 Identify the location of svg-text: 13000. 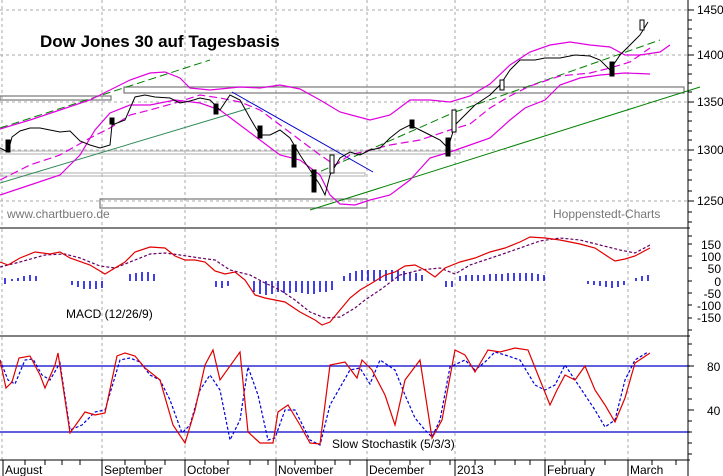
(710, 150).